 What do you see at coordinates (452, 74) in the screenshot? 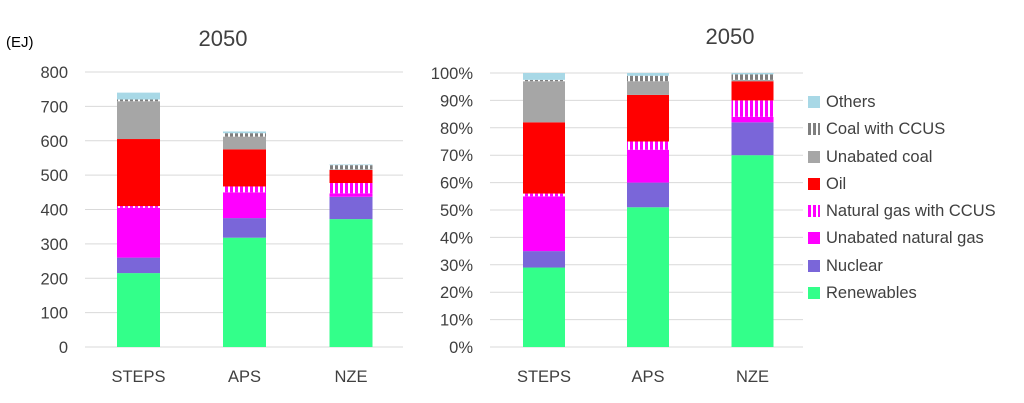
I see `y-tick-label: 100%` at bounding box center [452, 74].